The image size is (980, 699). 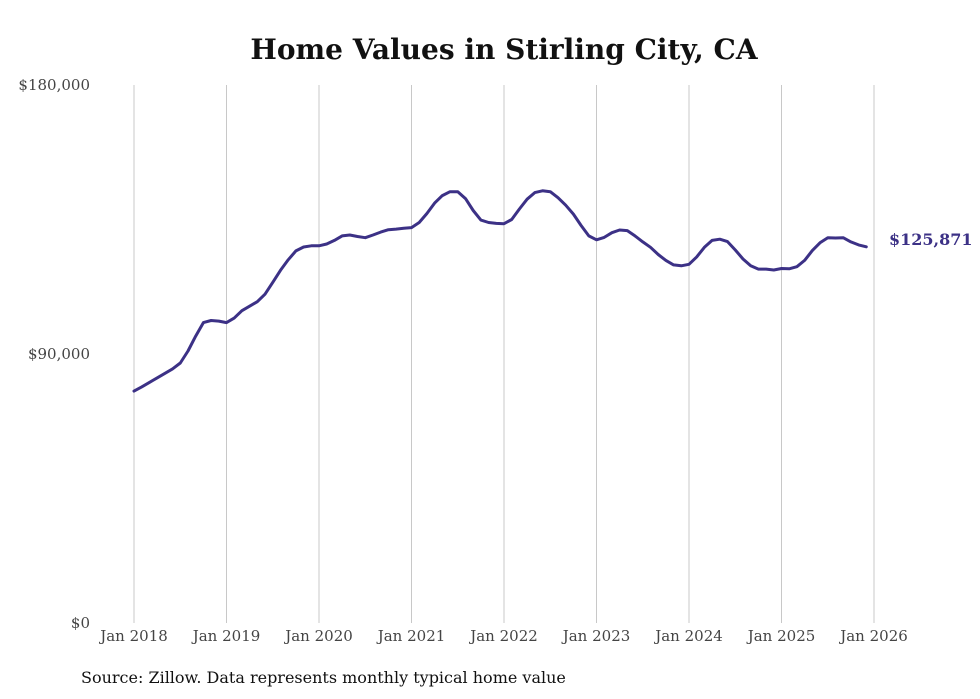 What do you see at coordinates (54, 85) in the screenshot?
I see `y-tick-label: $180,000` at bounding box center [54, 85].